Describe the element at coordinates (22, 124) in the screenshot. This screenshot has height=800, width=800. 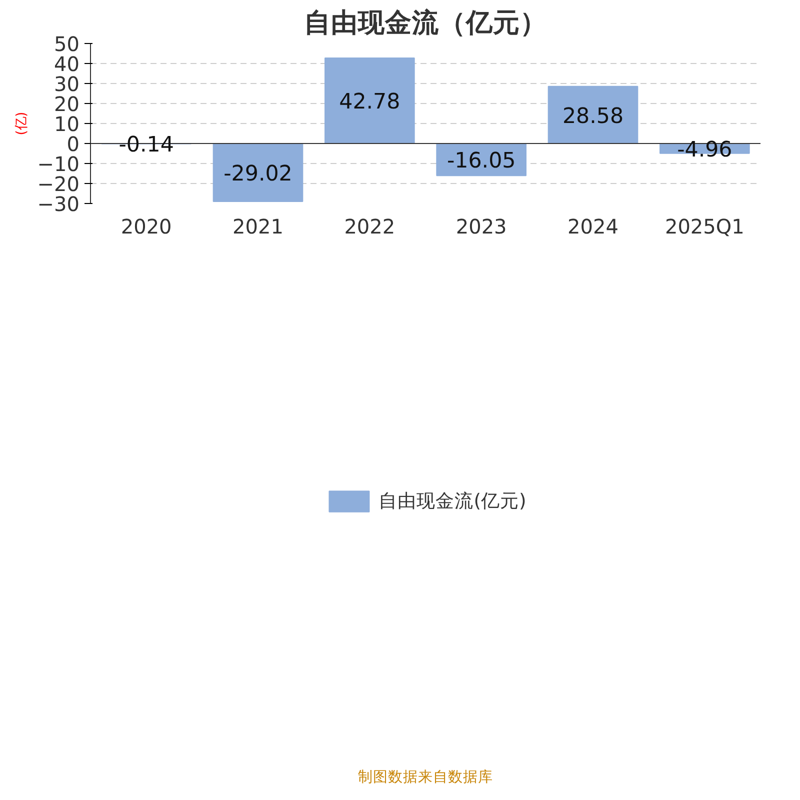
I see `y-axis-title: (亿)` at that location.